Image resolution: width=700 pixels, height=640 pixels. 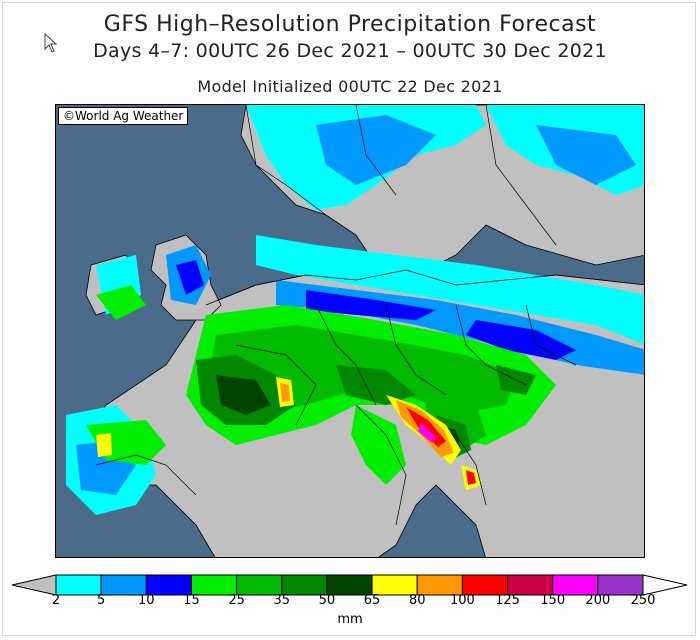 I want to click on legend-tick-label: 25, so click(x=236, y=600).